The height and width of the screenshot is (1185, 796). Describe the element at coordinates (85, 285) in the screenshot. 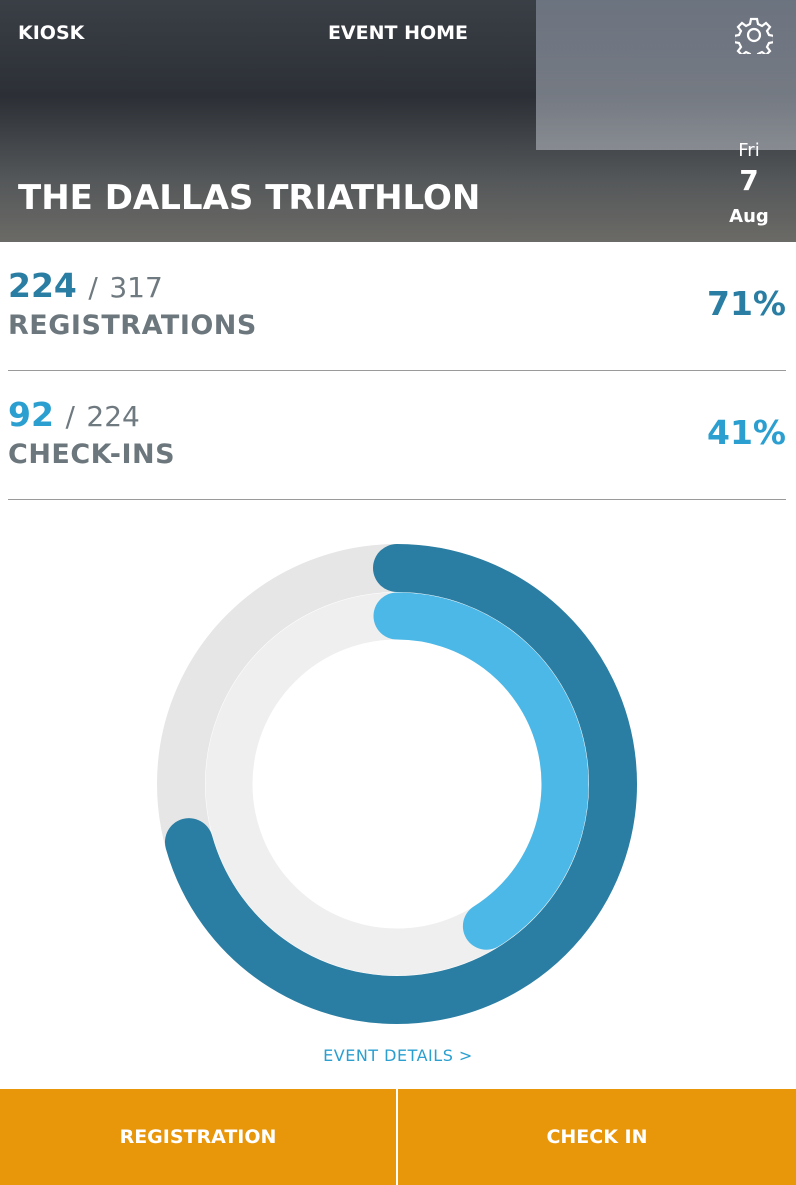

I see `registrations-count: 224 / 317` at that location.